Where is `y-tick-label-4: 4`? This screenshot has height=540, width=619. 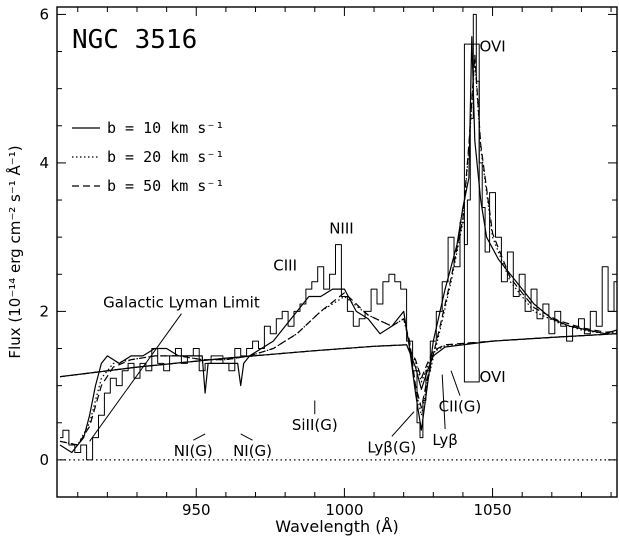
y-tick-label-4: 4 is located at coordinates (44, 163).